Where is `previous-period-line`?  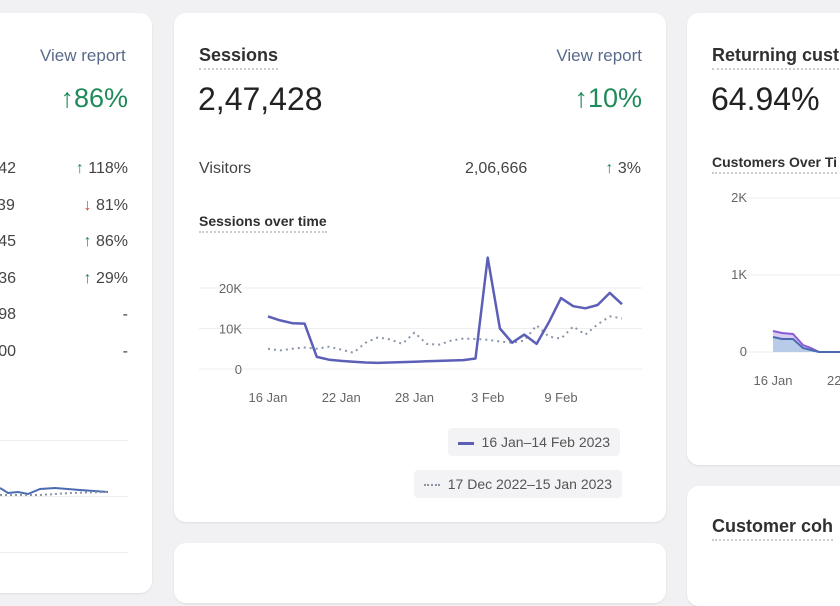
previous-period-line is located at coordinates (445, 334).